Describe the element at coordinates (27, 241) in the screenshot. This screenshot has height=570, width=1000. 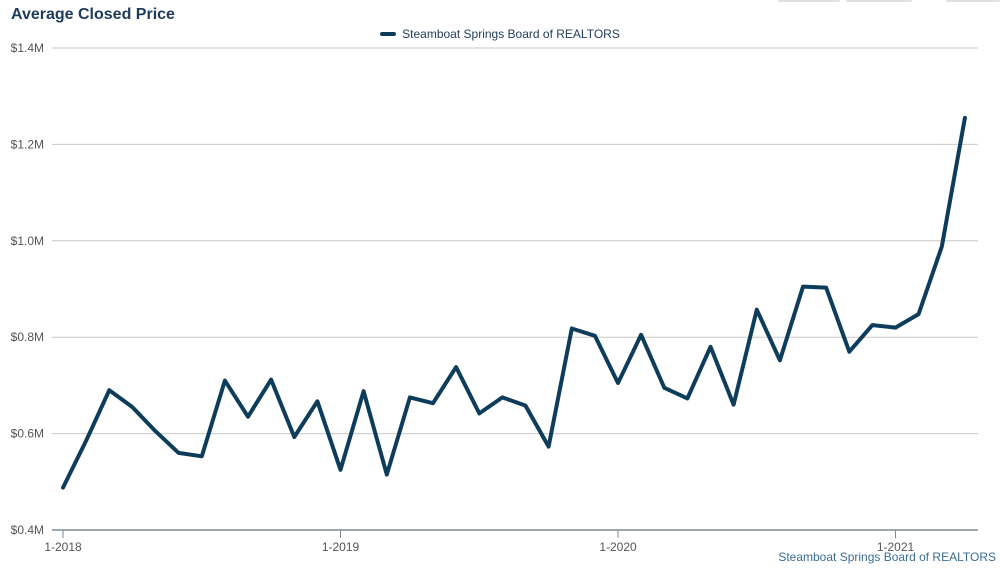
I see `y-tick-label: $1.0M` at that location.